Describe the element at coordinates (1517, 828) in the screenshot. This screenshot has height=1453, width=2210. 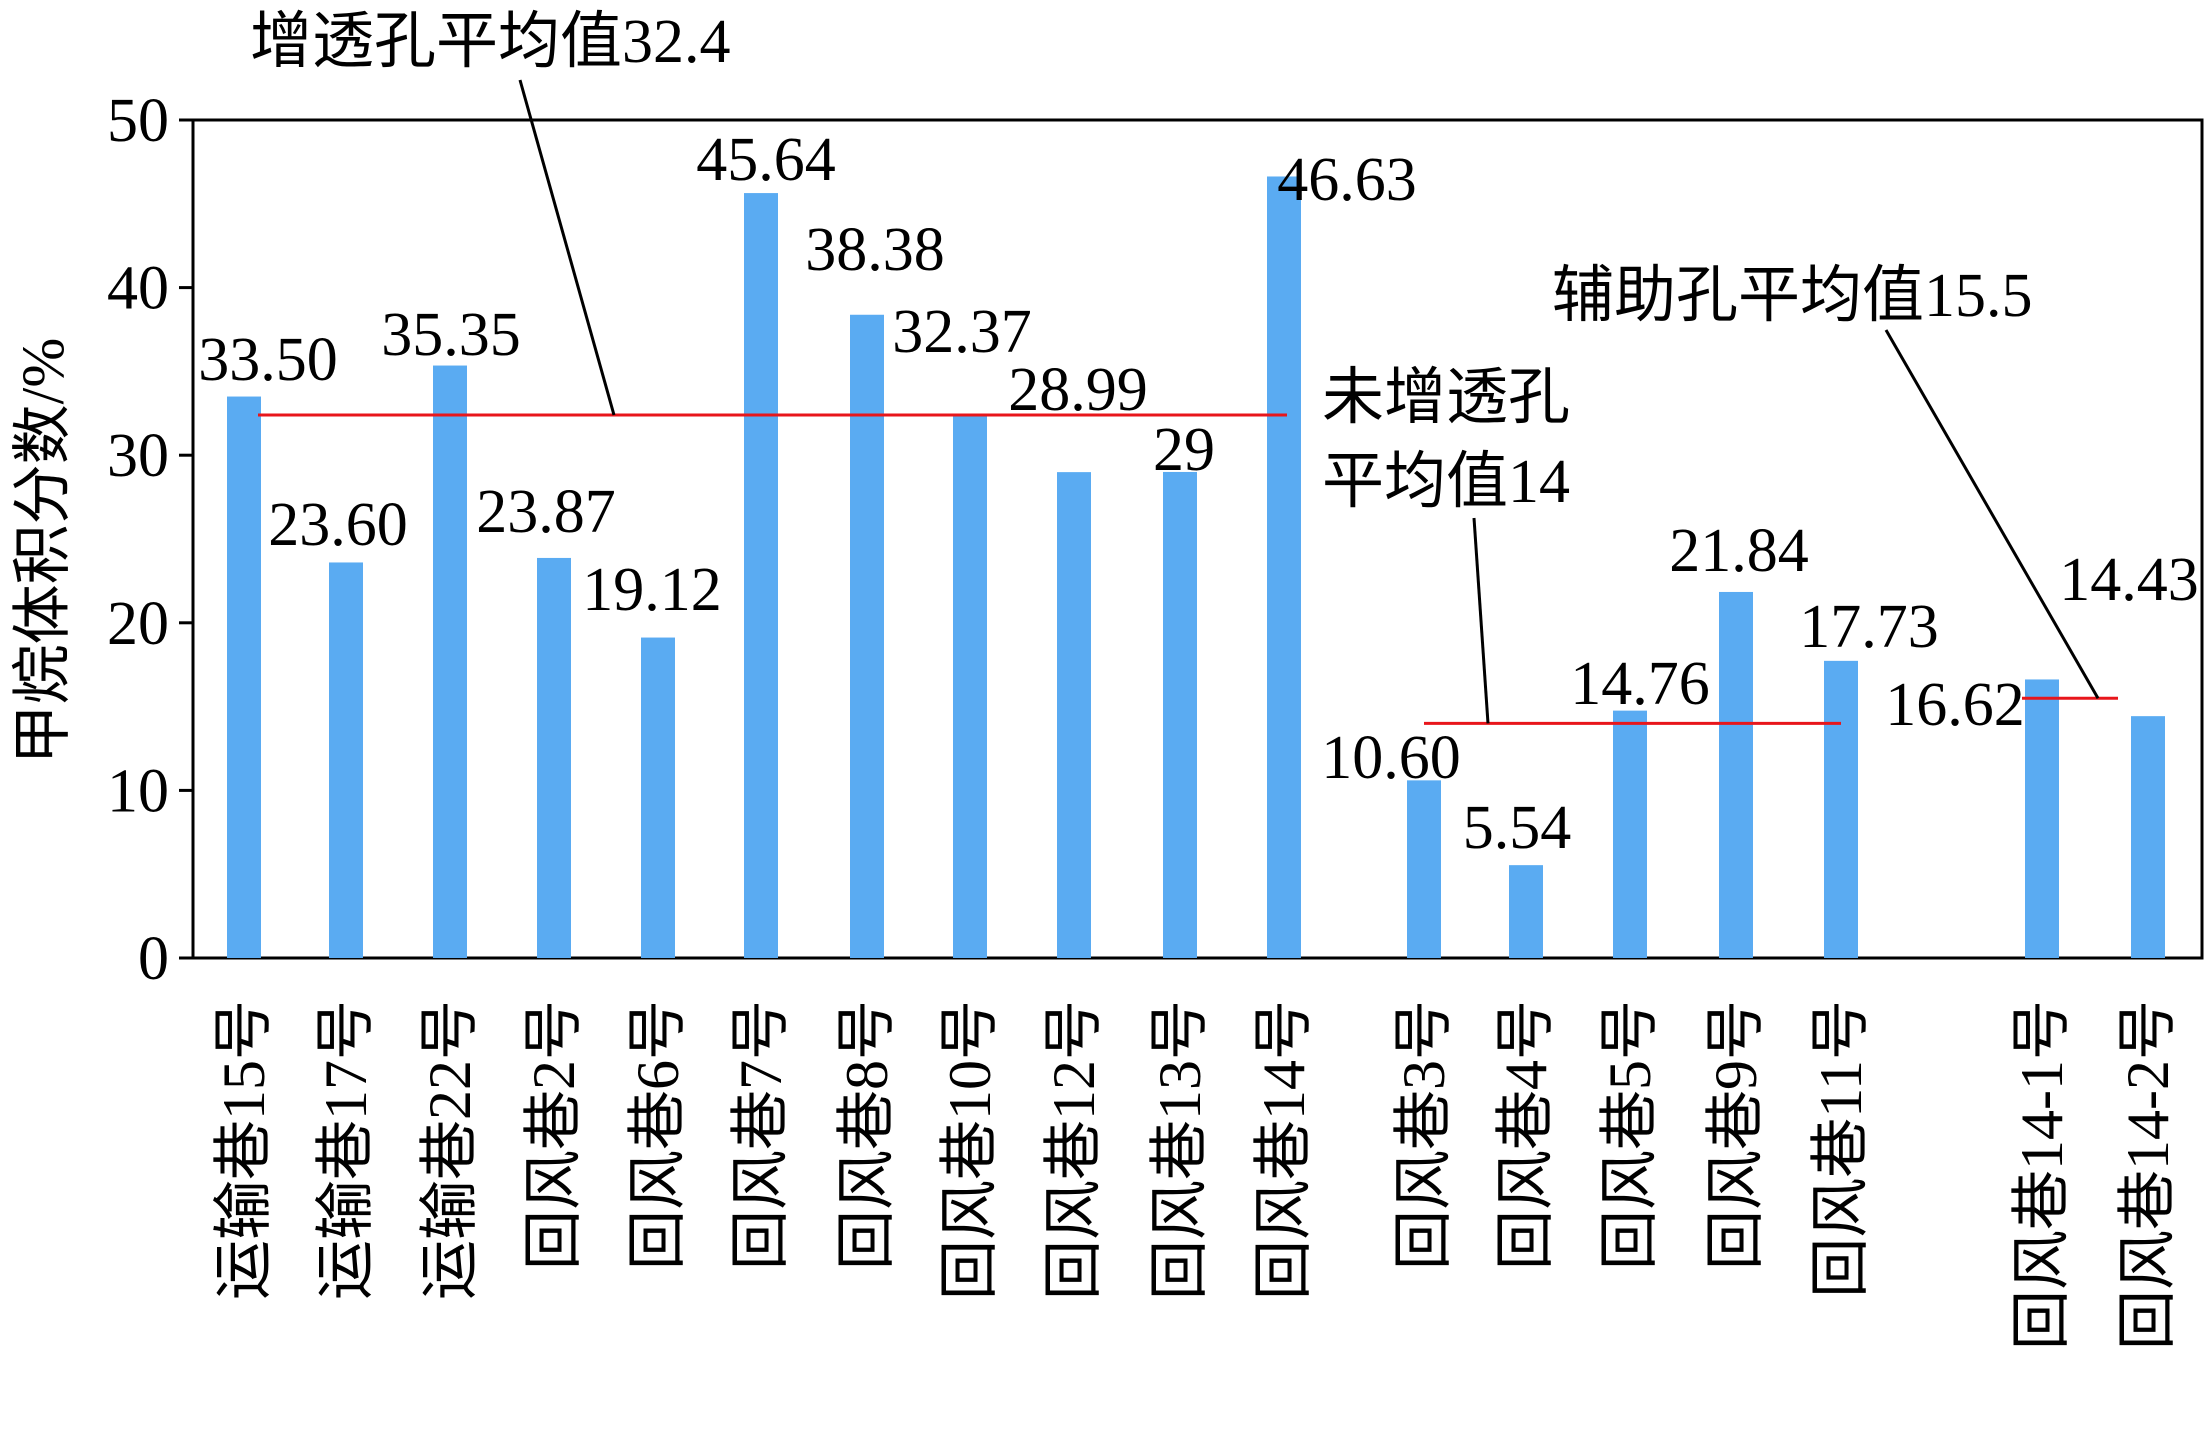
I see `data-label: 5.54` at that location.